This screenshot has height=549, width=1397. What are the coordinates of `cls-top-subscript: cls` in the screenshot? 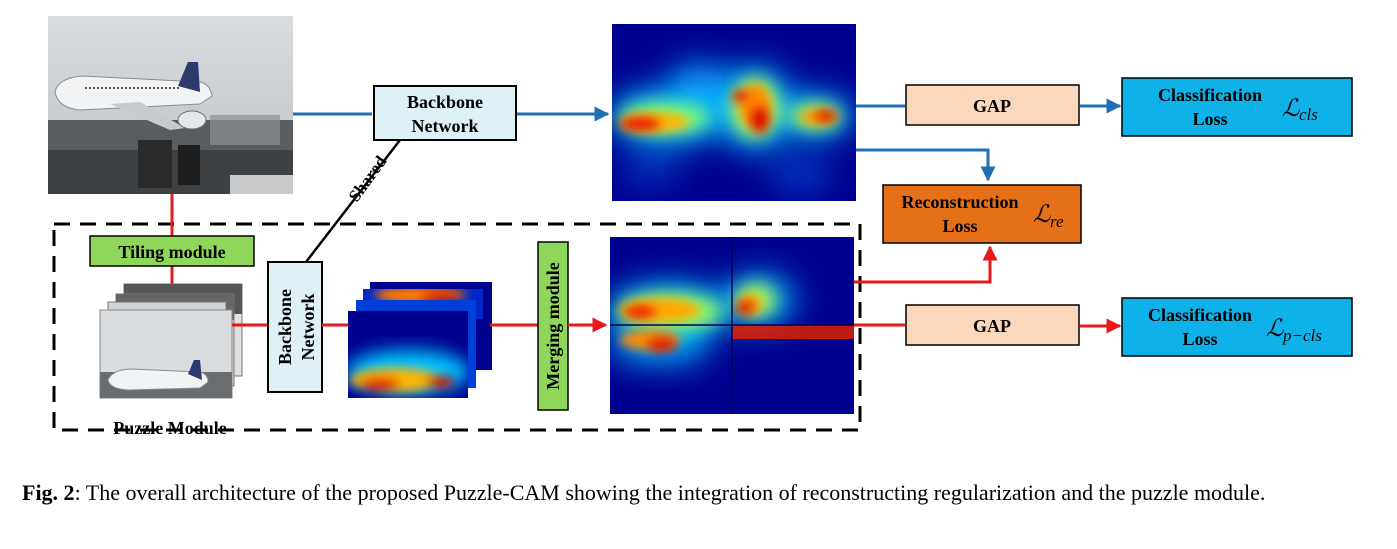 It's located at (1308, 114).